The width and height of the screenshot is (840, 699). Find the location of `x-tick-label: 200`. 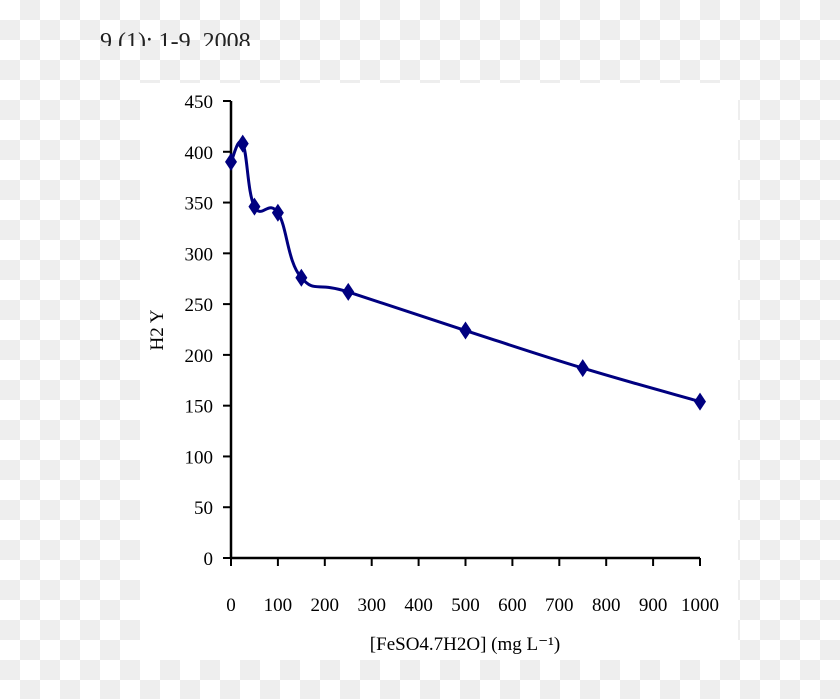

x-tick-label: 200 is located at coordinates (325, 605).